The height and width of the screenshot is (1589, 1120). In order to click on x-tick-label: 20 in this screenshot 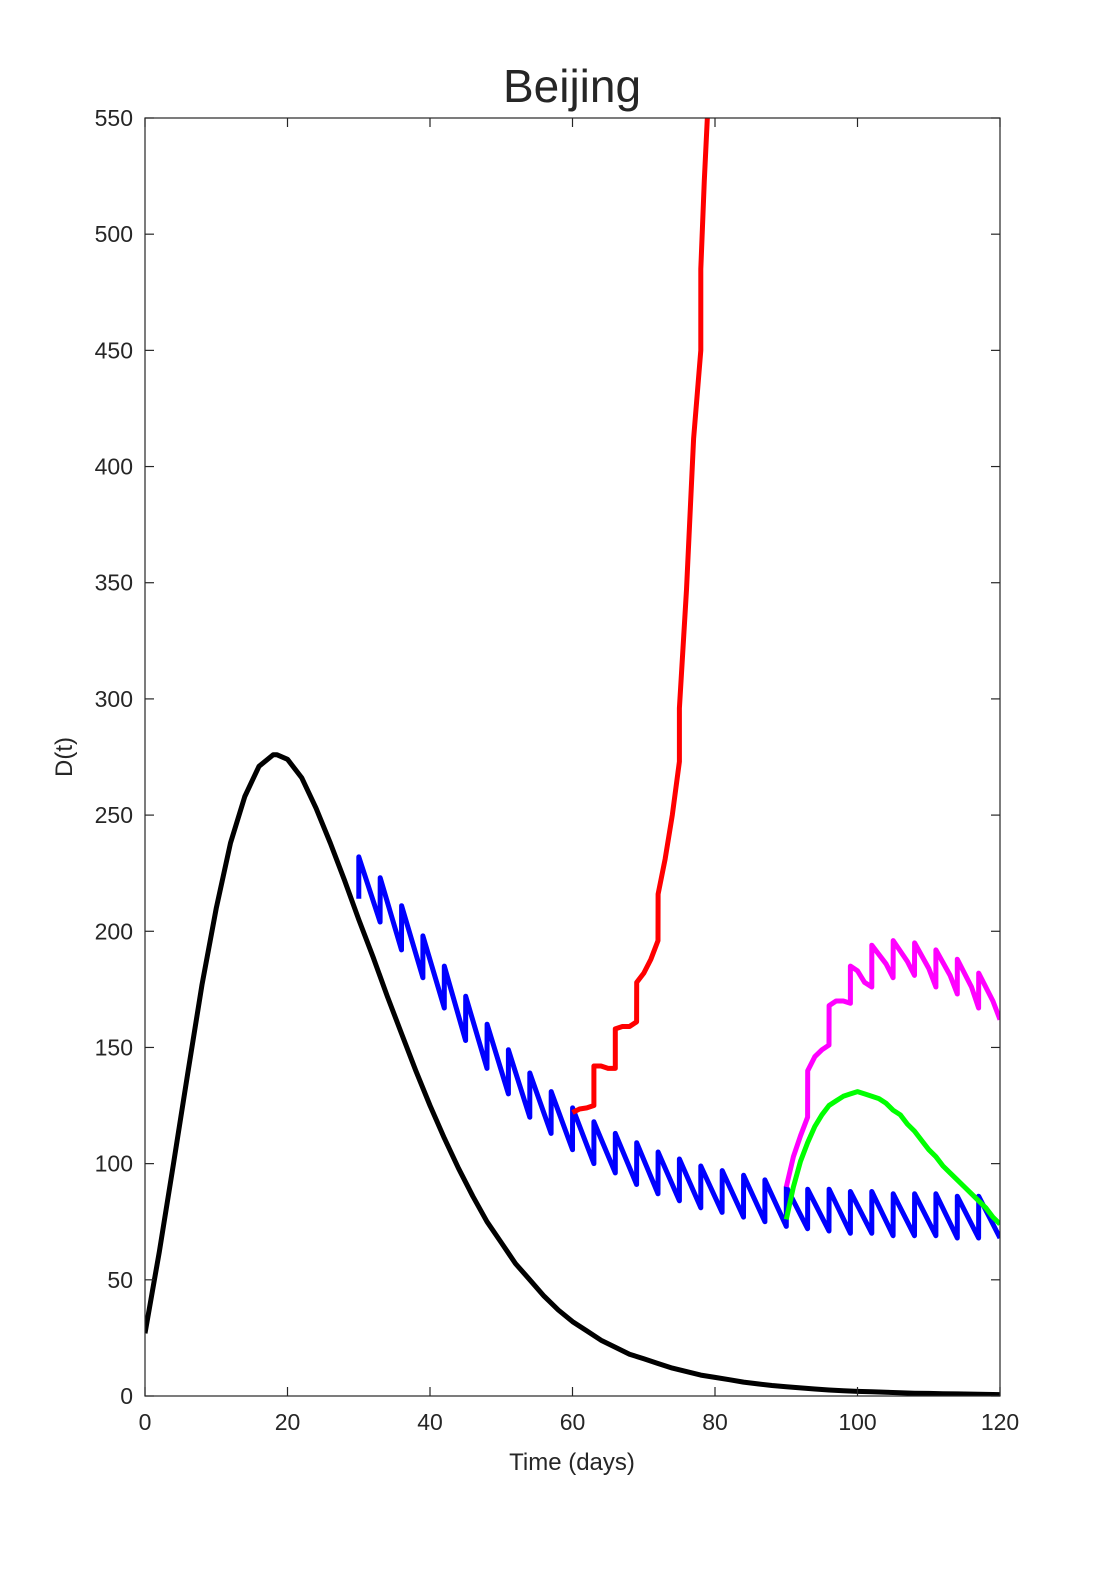, I will do `click(288, 1422)`.